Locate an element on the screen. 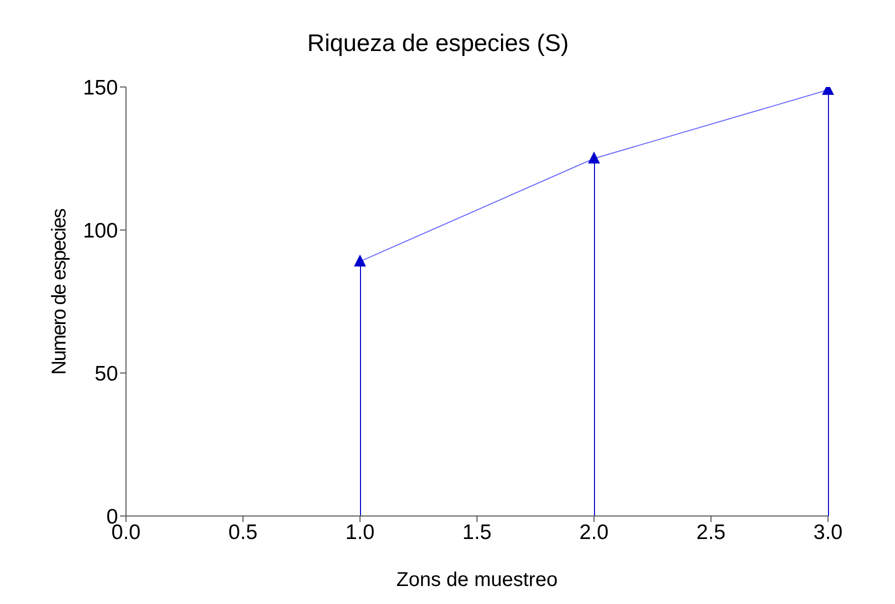  x-tick-label: 2.5 is located at coordinates (711, 532).